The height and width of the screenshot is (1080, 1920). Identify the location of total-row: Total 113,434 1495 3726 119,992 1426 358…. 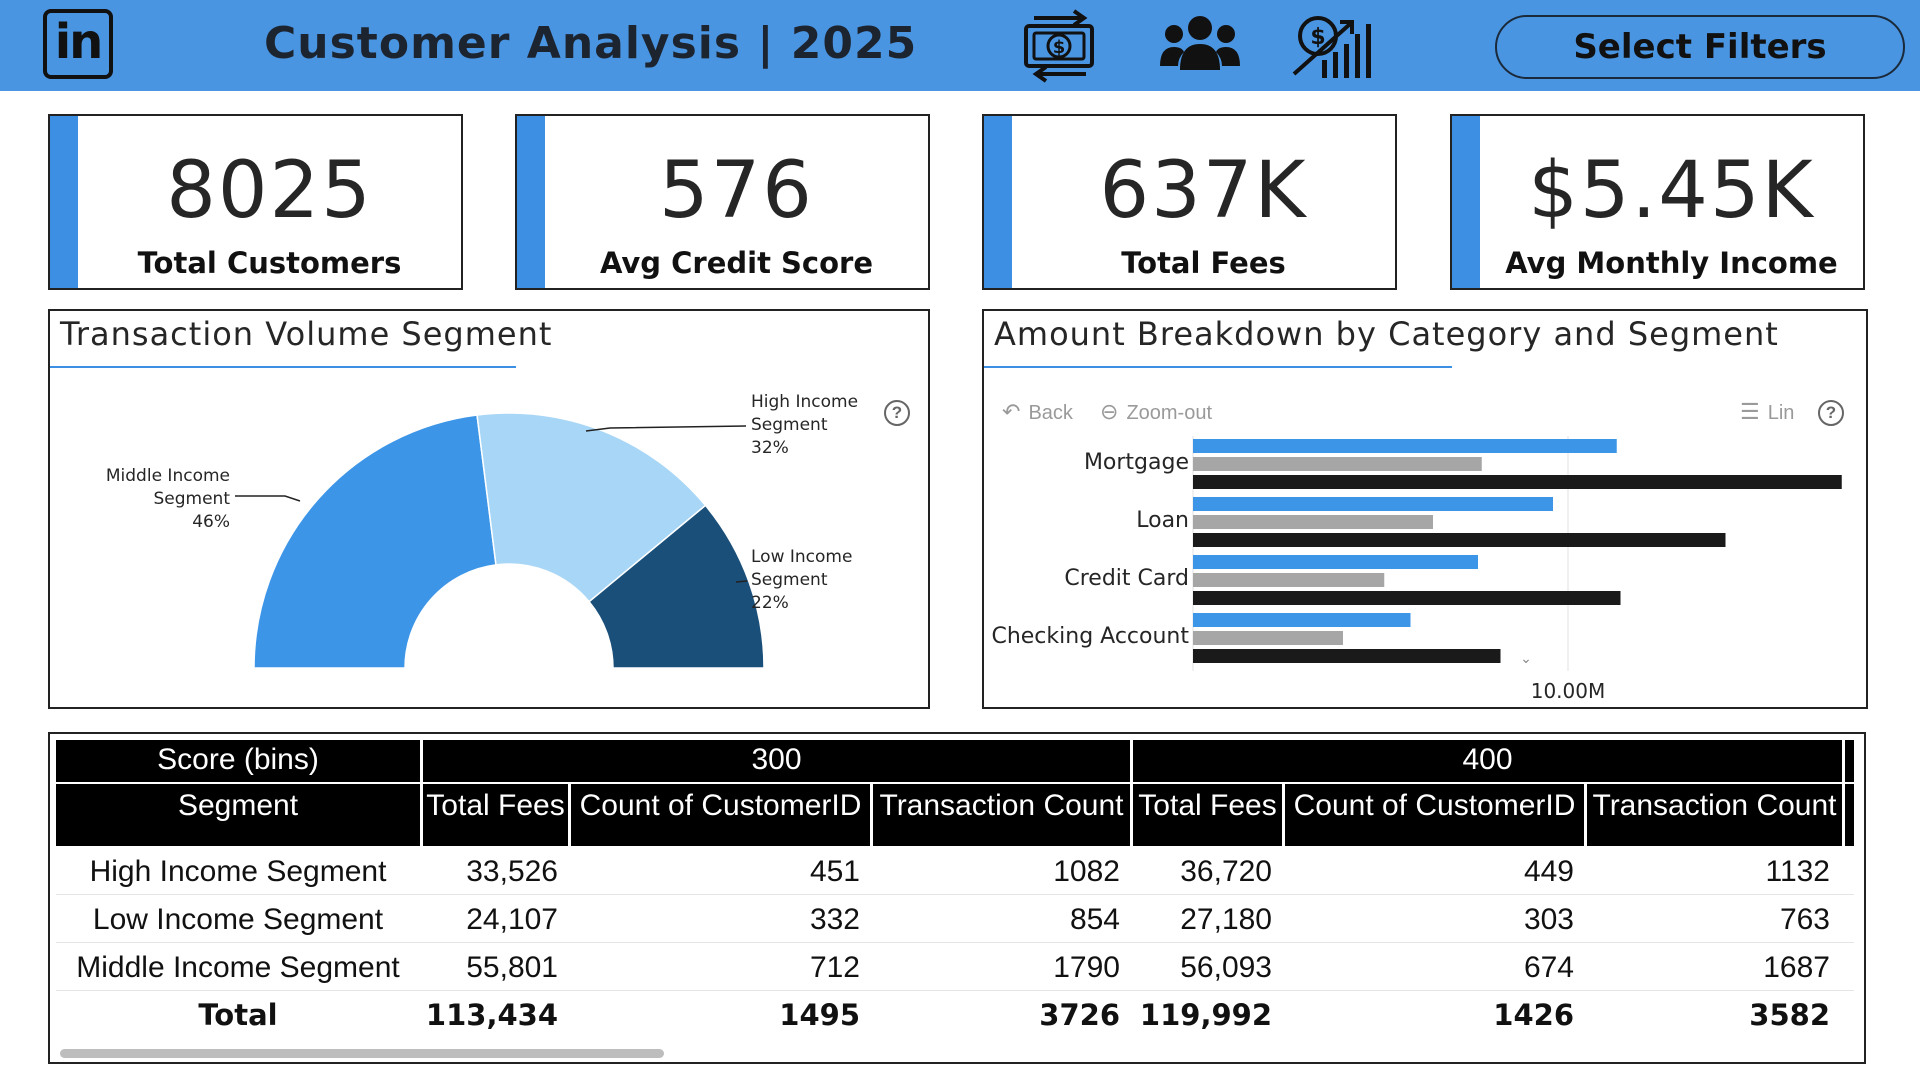
(955, 1015).